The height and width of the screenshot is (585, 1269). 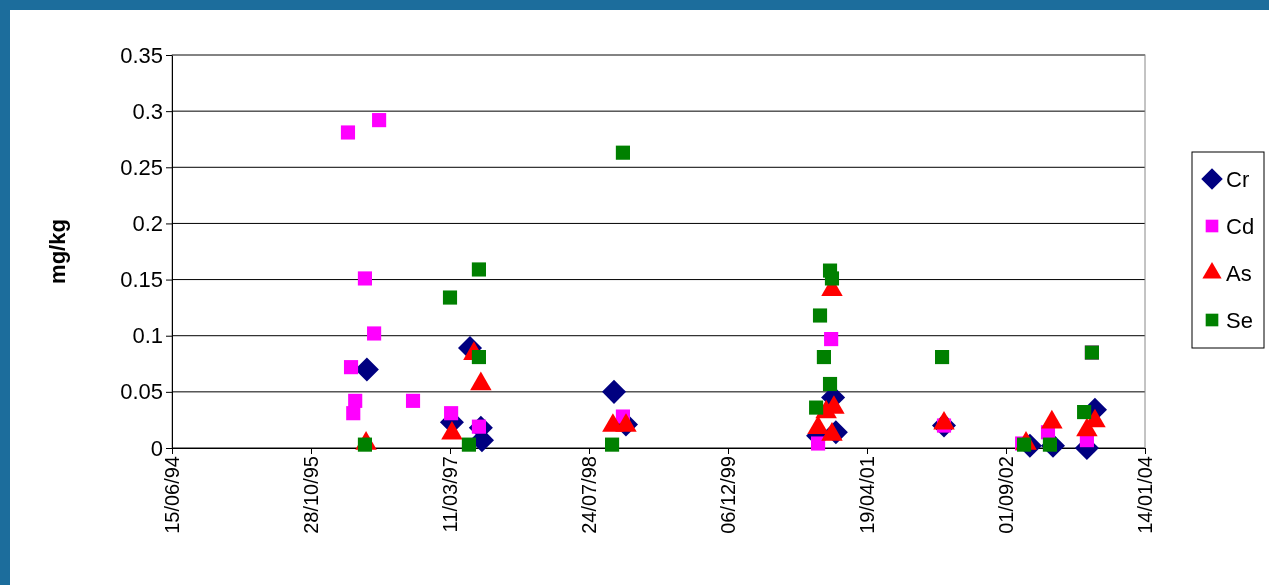 What do you see at coordinates (1144, 495) in the screenshot?
I see `x-tick-label: 14/01/04` at bounding box center [1144, 495].